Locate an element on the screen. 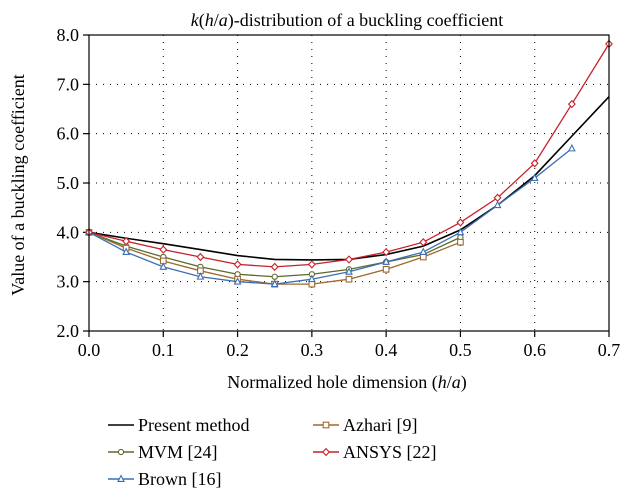  legend-label: Brown [16] is located at coordinates (180, 479).